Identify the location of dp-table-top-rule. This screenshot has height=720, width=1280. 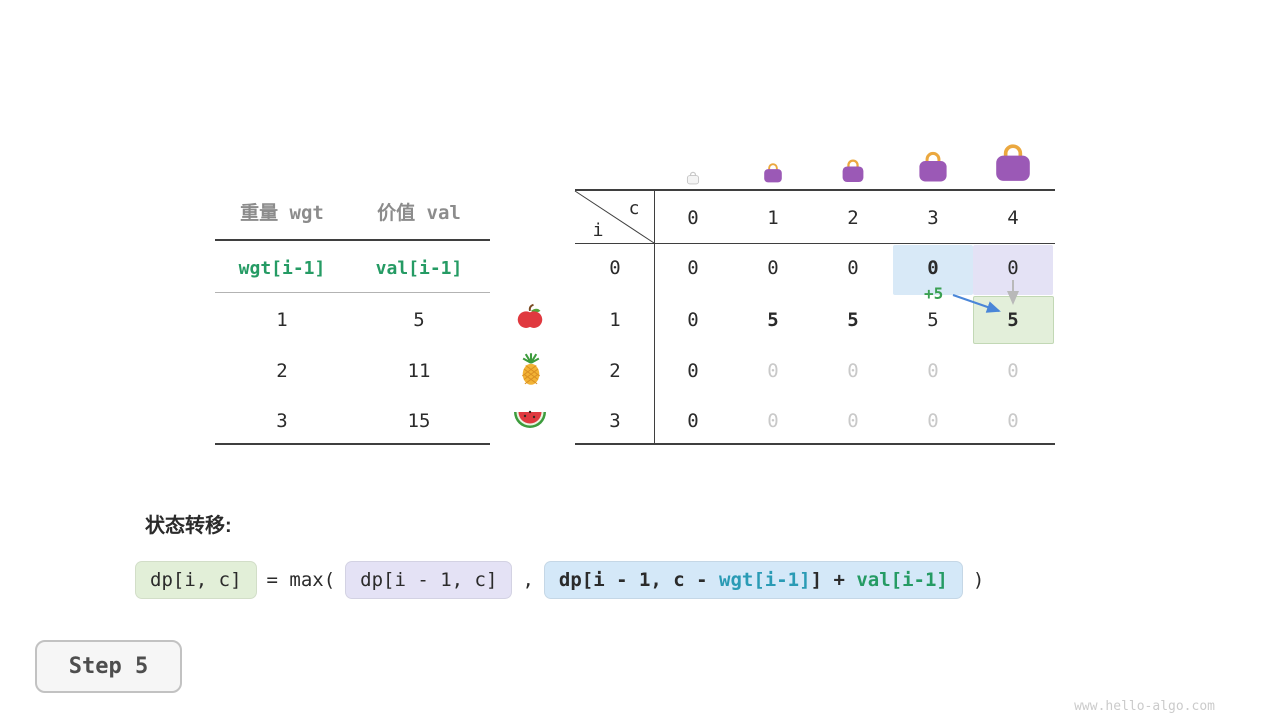
(815, 190).